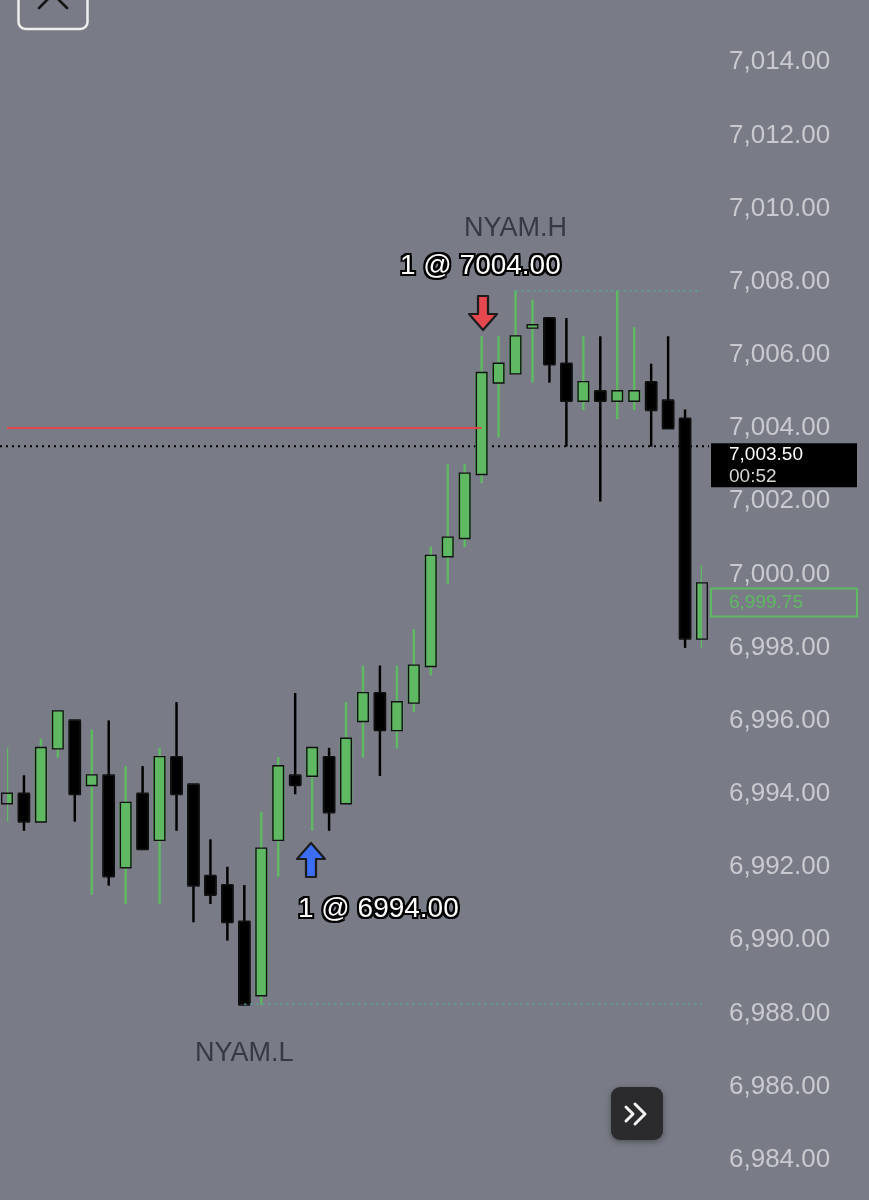  Describe the element at coordinates (780, 938) in the screenshot. I see `y-tick-label: 6,990.00` at that location.